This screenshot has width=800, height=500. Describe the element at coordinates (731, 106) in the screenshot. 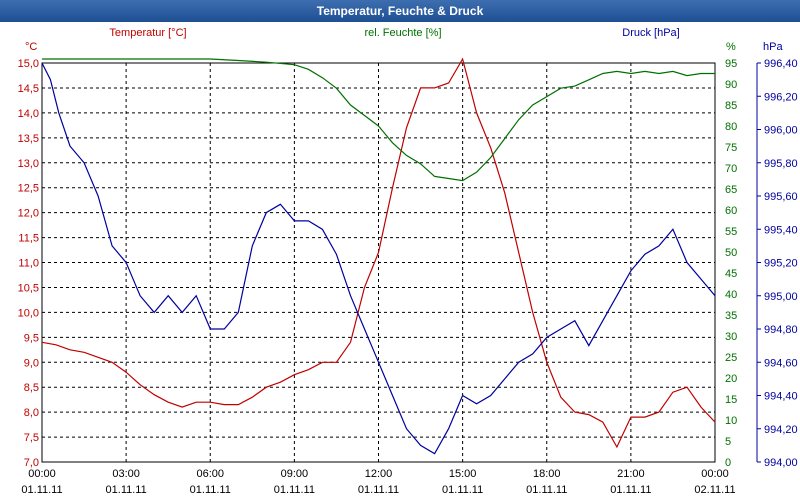

I see `tick-humidity: 85` at that location.